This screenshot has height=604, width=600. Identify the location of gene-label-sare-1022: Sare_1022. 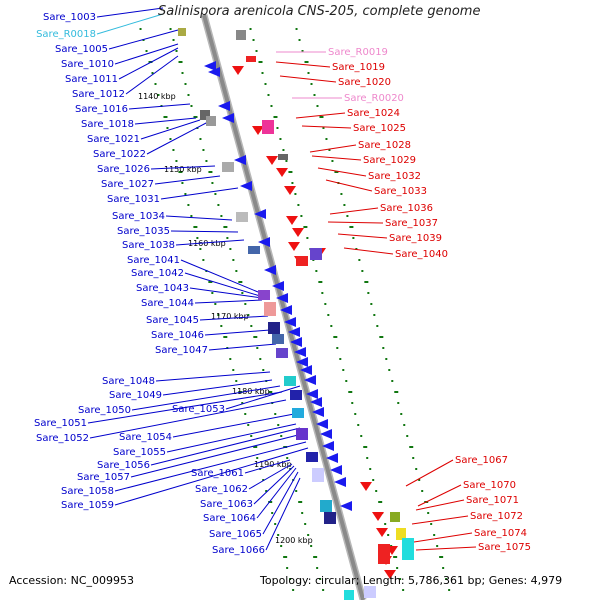
(119, 154).